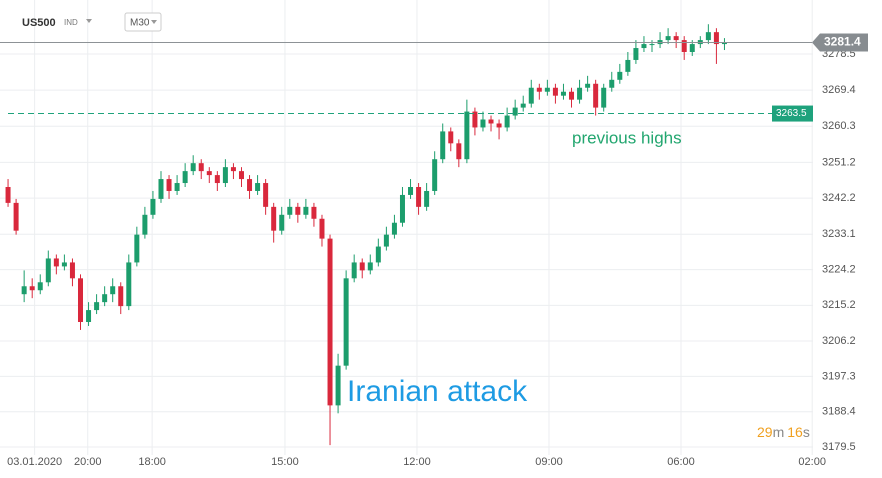 This screenshot has width=882, height=478. I want to click on level-label: 3263.5, so click(791, 113).